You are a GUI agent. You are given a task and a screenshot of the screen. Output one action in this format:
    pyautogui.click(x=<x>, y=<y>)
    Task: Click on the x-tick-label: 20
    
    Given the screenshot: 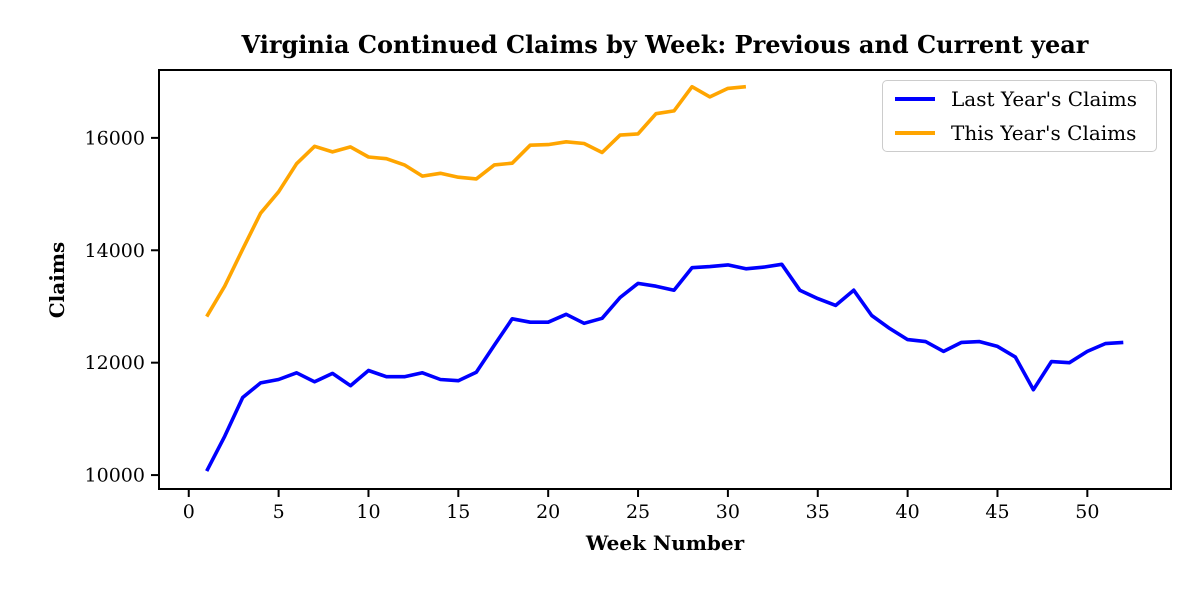 What is the action you would take?
    pyautogui.click(x=548, y=512)
    